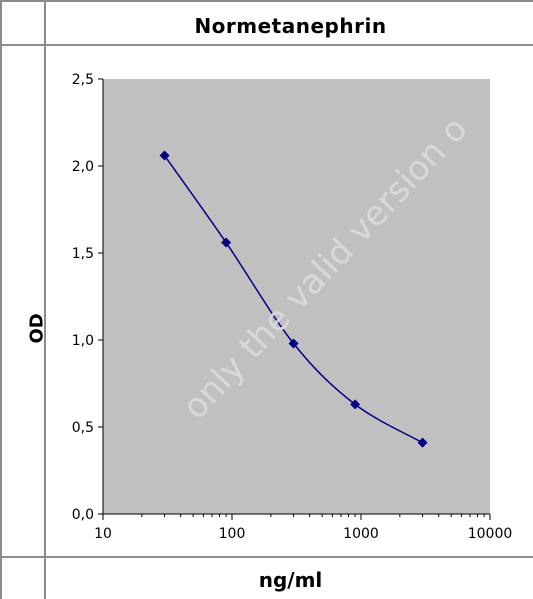  What do you see at coordinates (290, 580) in the screenshot?
I see `x-axis-label: ng/ml` at bounding box center [290, 580].